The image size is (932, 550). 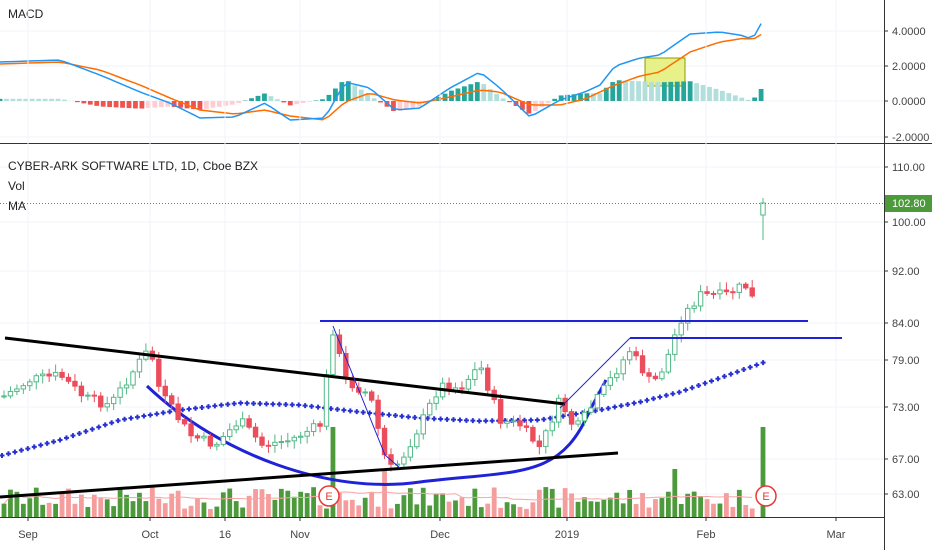 What do you see at coordinates (909, 223) in the screenshot?
I see `price-tick-label: 100.00` at bounding box center [909, 223].